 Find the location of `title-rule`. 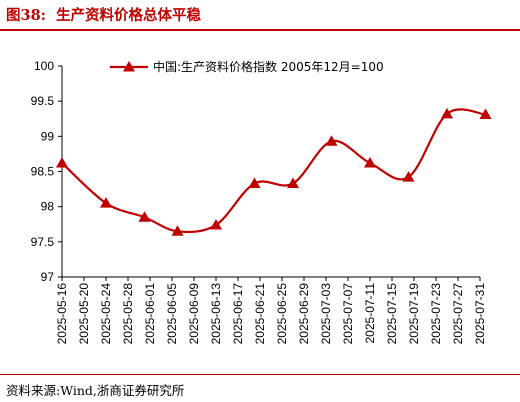

title-rule is located at coordinates (260, 30).